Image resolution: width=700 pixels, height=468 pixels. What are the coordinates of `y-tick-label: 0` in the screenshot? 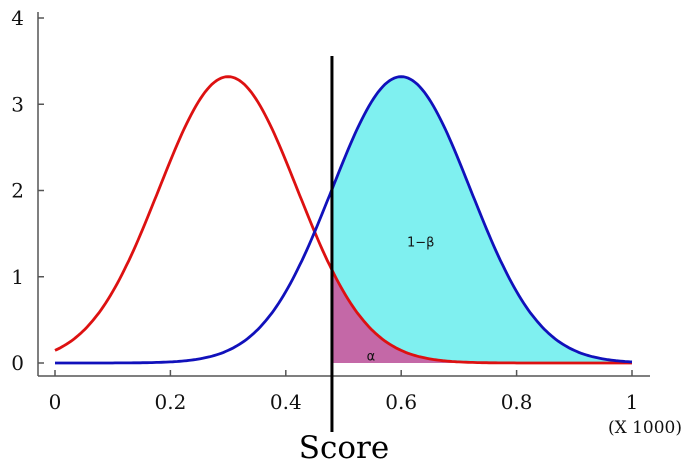 It's located at (17, 363).